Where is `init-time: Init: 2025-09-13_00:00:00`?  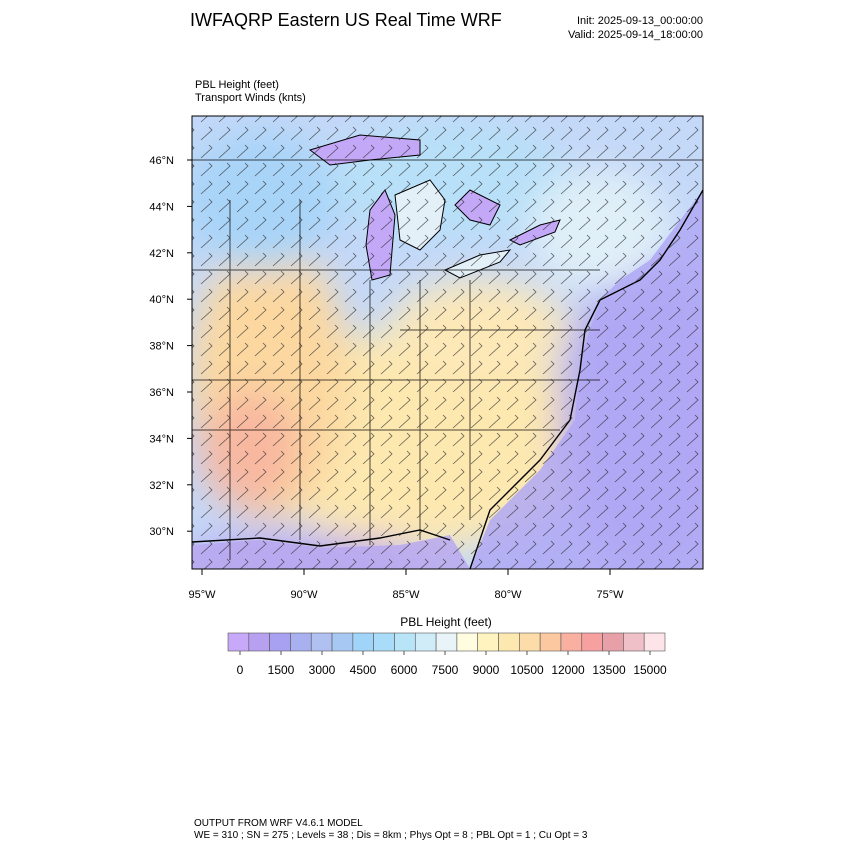
init-time: Init: 2025-09-13_00:00:00 is located at coordinates (640, 21).